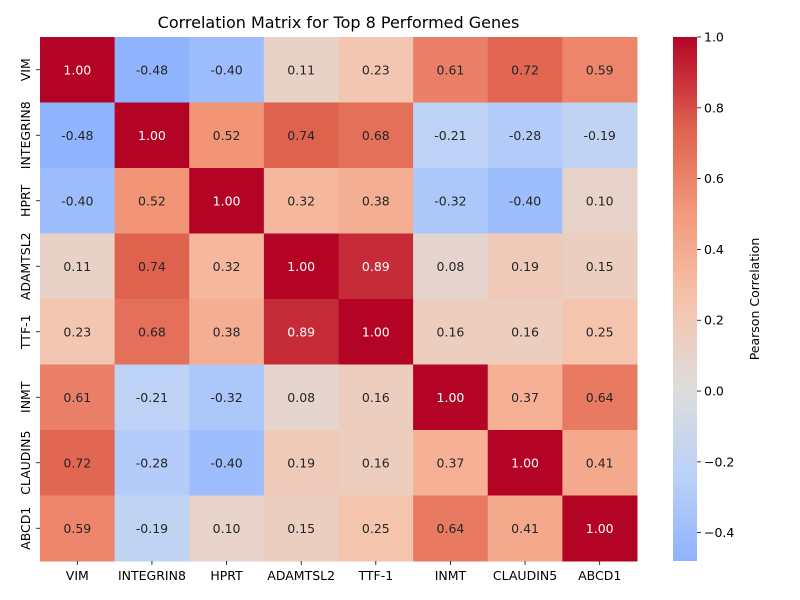  I want to click on cell-value-label: 0.41, so click(525, 528).